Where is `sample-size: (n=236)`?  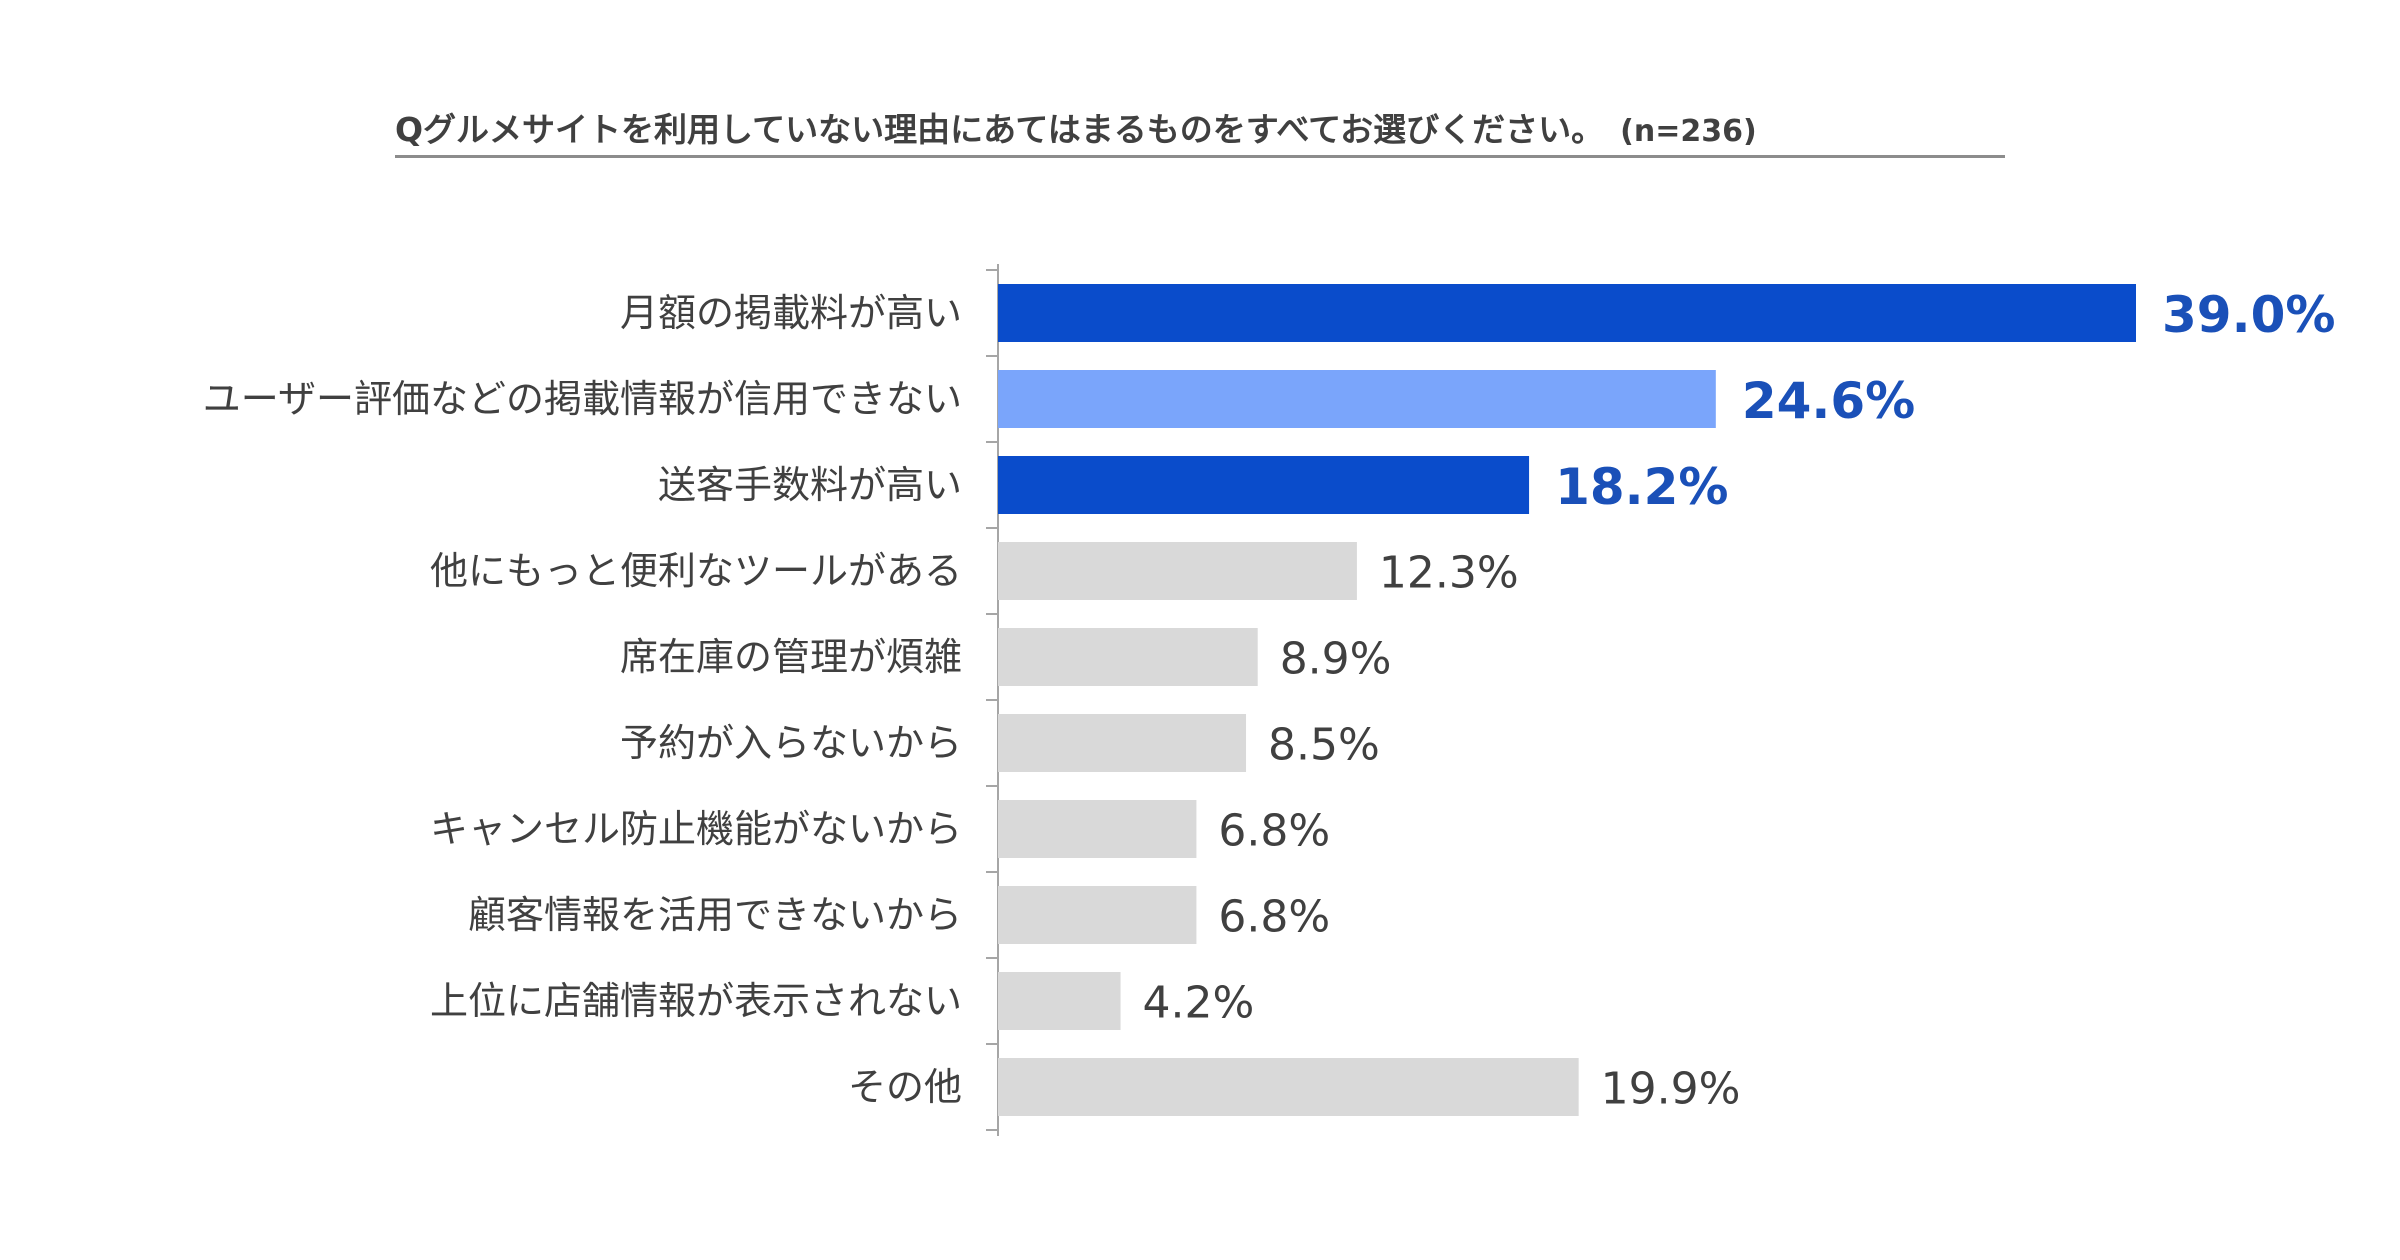
sample-size: (n=236) is located at coordinates (1688, 131).